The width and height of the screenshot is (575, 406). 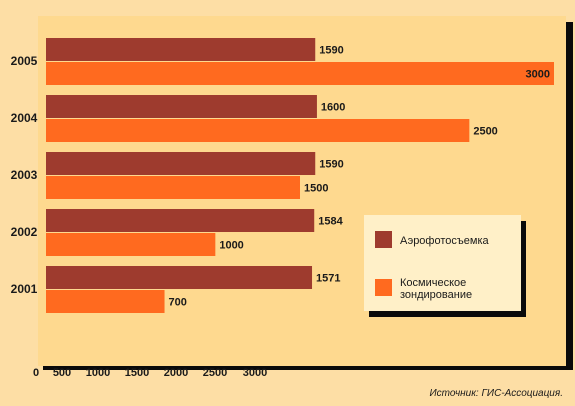 I want to click on y-tick-label-2001: 2001, so click(x=24, y=289).